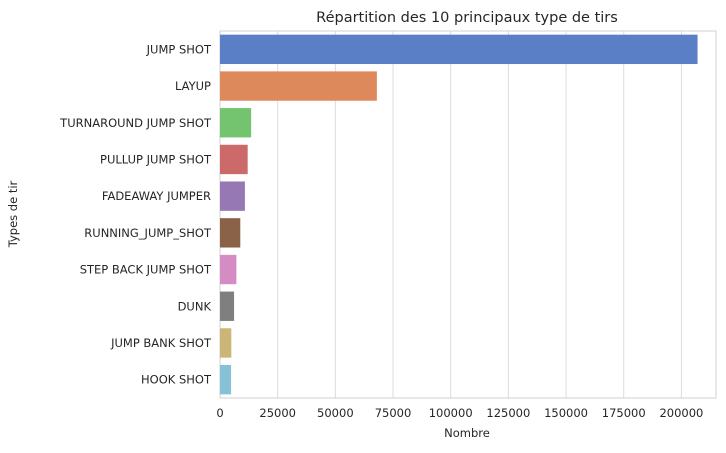 Image resolution: width=726 pixels, height=453 pixels. Describe the element at coordinates (624, 413) in the screenshot. I see `x-tick-label: 175000` at that location.